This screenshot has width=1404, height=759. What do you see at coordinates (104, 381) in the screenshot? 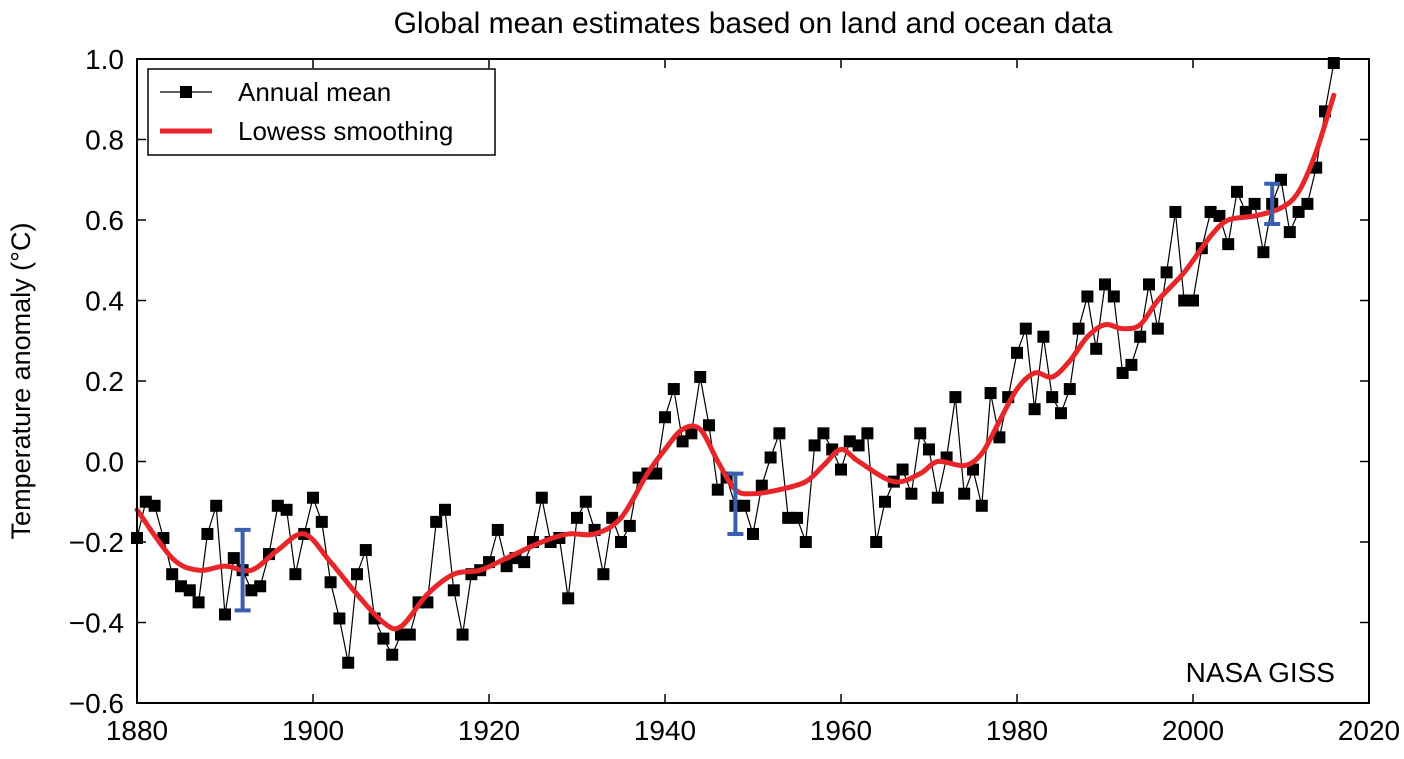
I see `y-tick-label: 0.2` at bounding box center [104, 381].